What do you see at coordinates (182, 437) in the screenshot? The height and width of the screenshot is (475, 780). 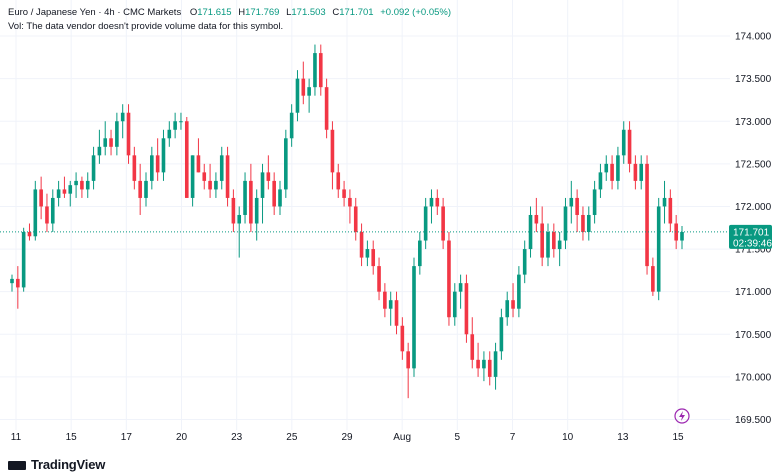 I see `time-tick-label: 20` at bounding box center [182, 437].